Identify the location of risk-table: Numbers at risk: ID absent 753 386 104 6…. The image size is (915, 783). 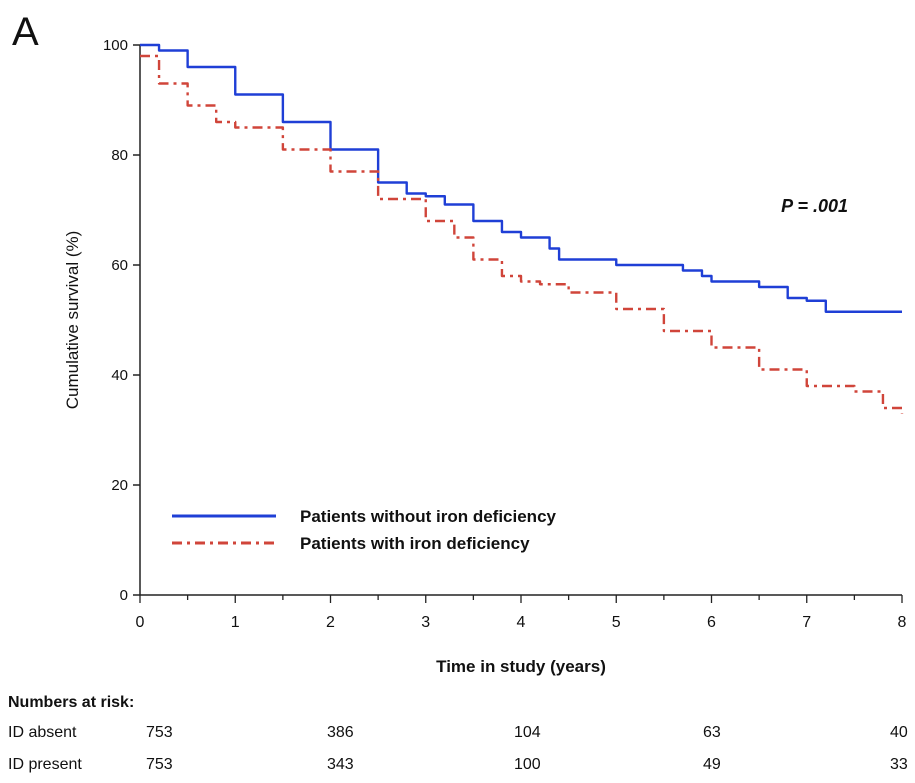
(457, 736).